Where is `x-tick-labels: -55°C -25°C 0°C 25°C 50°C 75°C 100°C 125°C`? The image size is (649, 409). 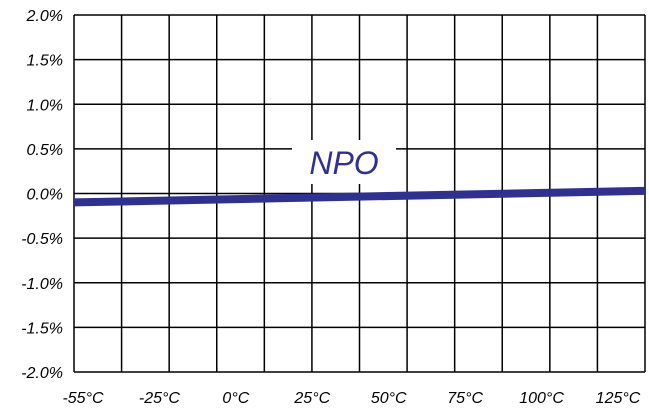
x-tick-labels: -55°C -25°C 0°C 25°C 50°C 75°C 100°C 125°C is located at coordinates (351, 398).